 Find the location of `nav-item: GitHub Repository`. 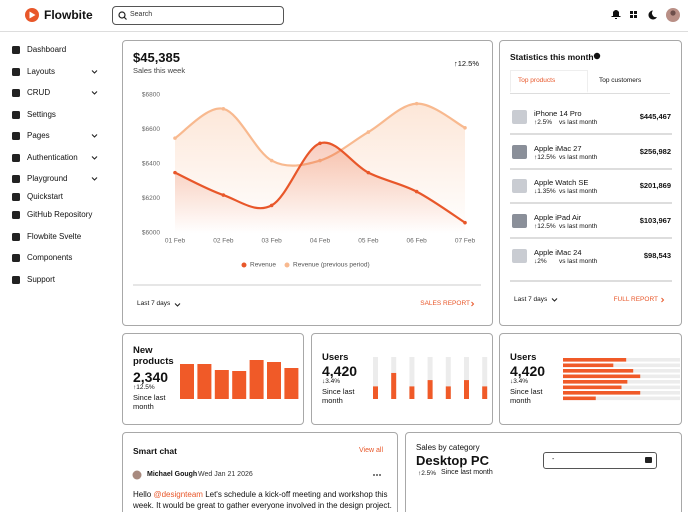

nav-item: GitHub Repository is located at coordinates (60, 214).